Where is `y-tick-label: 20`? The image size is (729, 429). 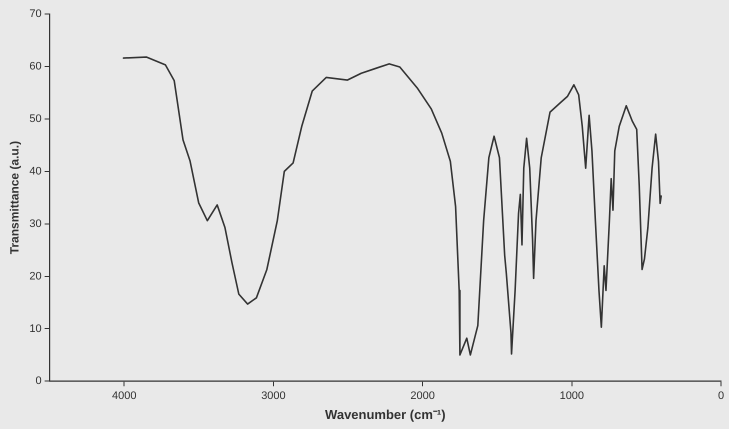
y-tick-label: 20 is located at coordinates (35, 276).